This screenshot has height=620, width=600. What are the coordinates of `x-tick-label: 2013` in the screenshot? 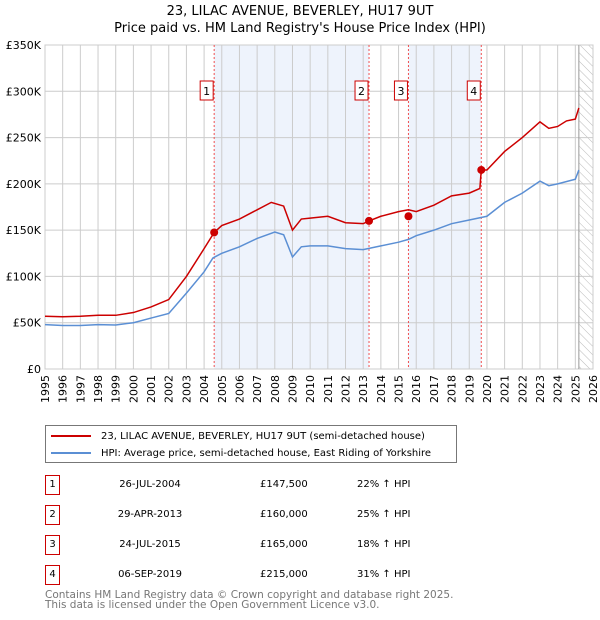 It's located at (363, 389).